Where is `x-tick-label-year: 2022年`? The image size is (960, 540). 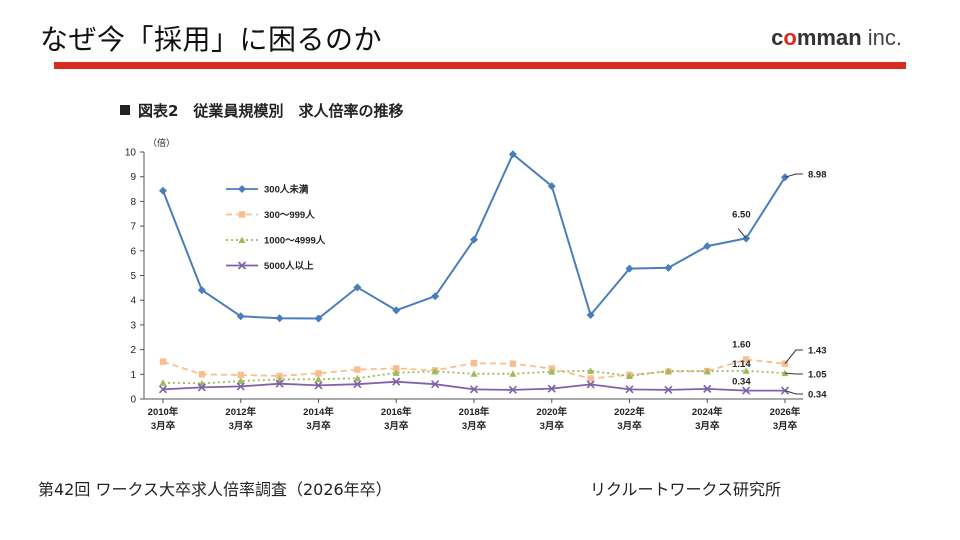 x-tick-label-year: 2022年 is located at coordinates (629, 412).